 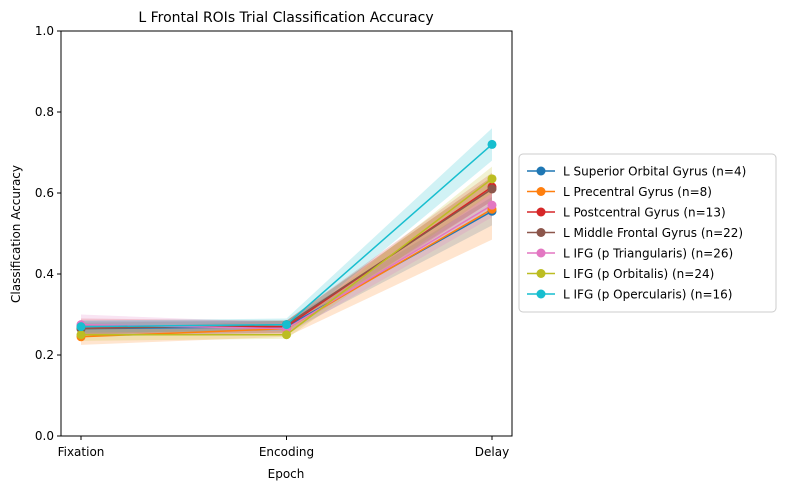 What do you see at coordinates (648, 254) in the screenshot?
I see `legend-entry: L IFG (p Triangularis) (n=26)` at bounding box center [648, 254].